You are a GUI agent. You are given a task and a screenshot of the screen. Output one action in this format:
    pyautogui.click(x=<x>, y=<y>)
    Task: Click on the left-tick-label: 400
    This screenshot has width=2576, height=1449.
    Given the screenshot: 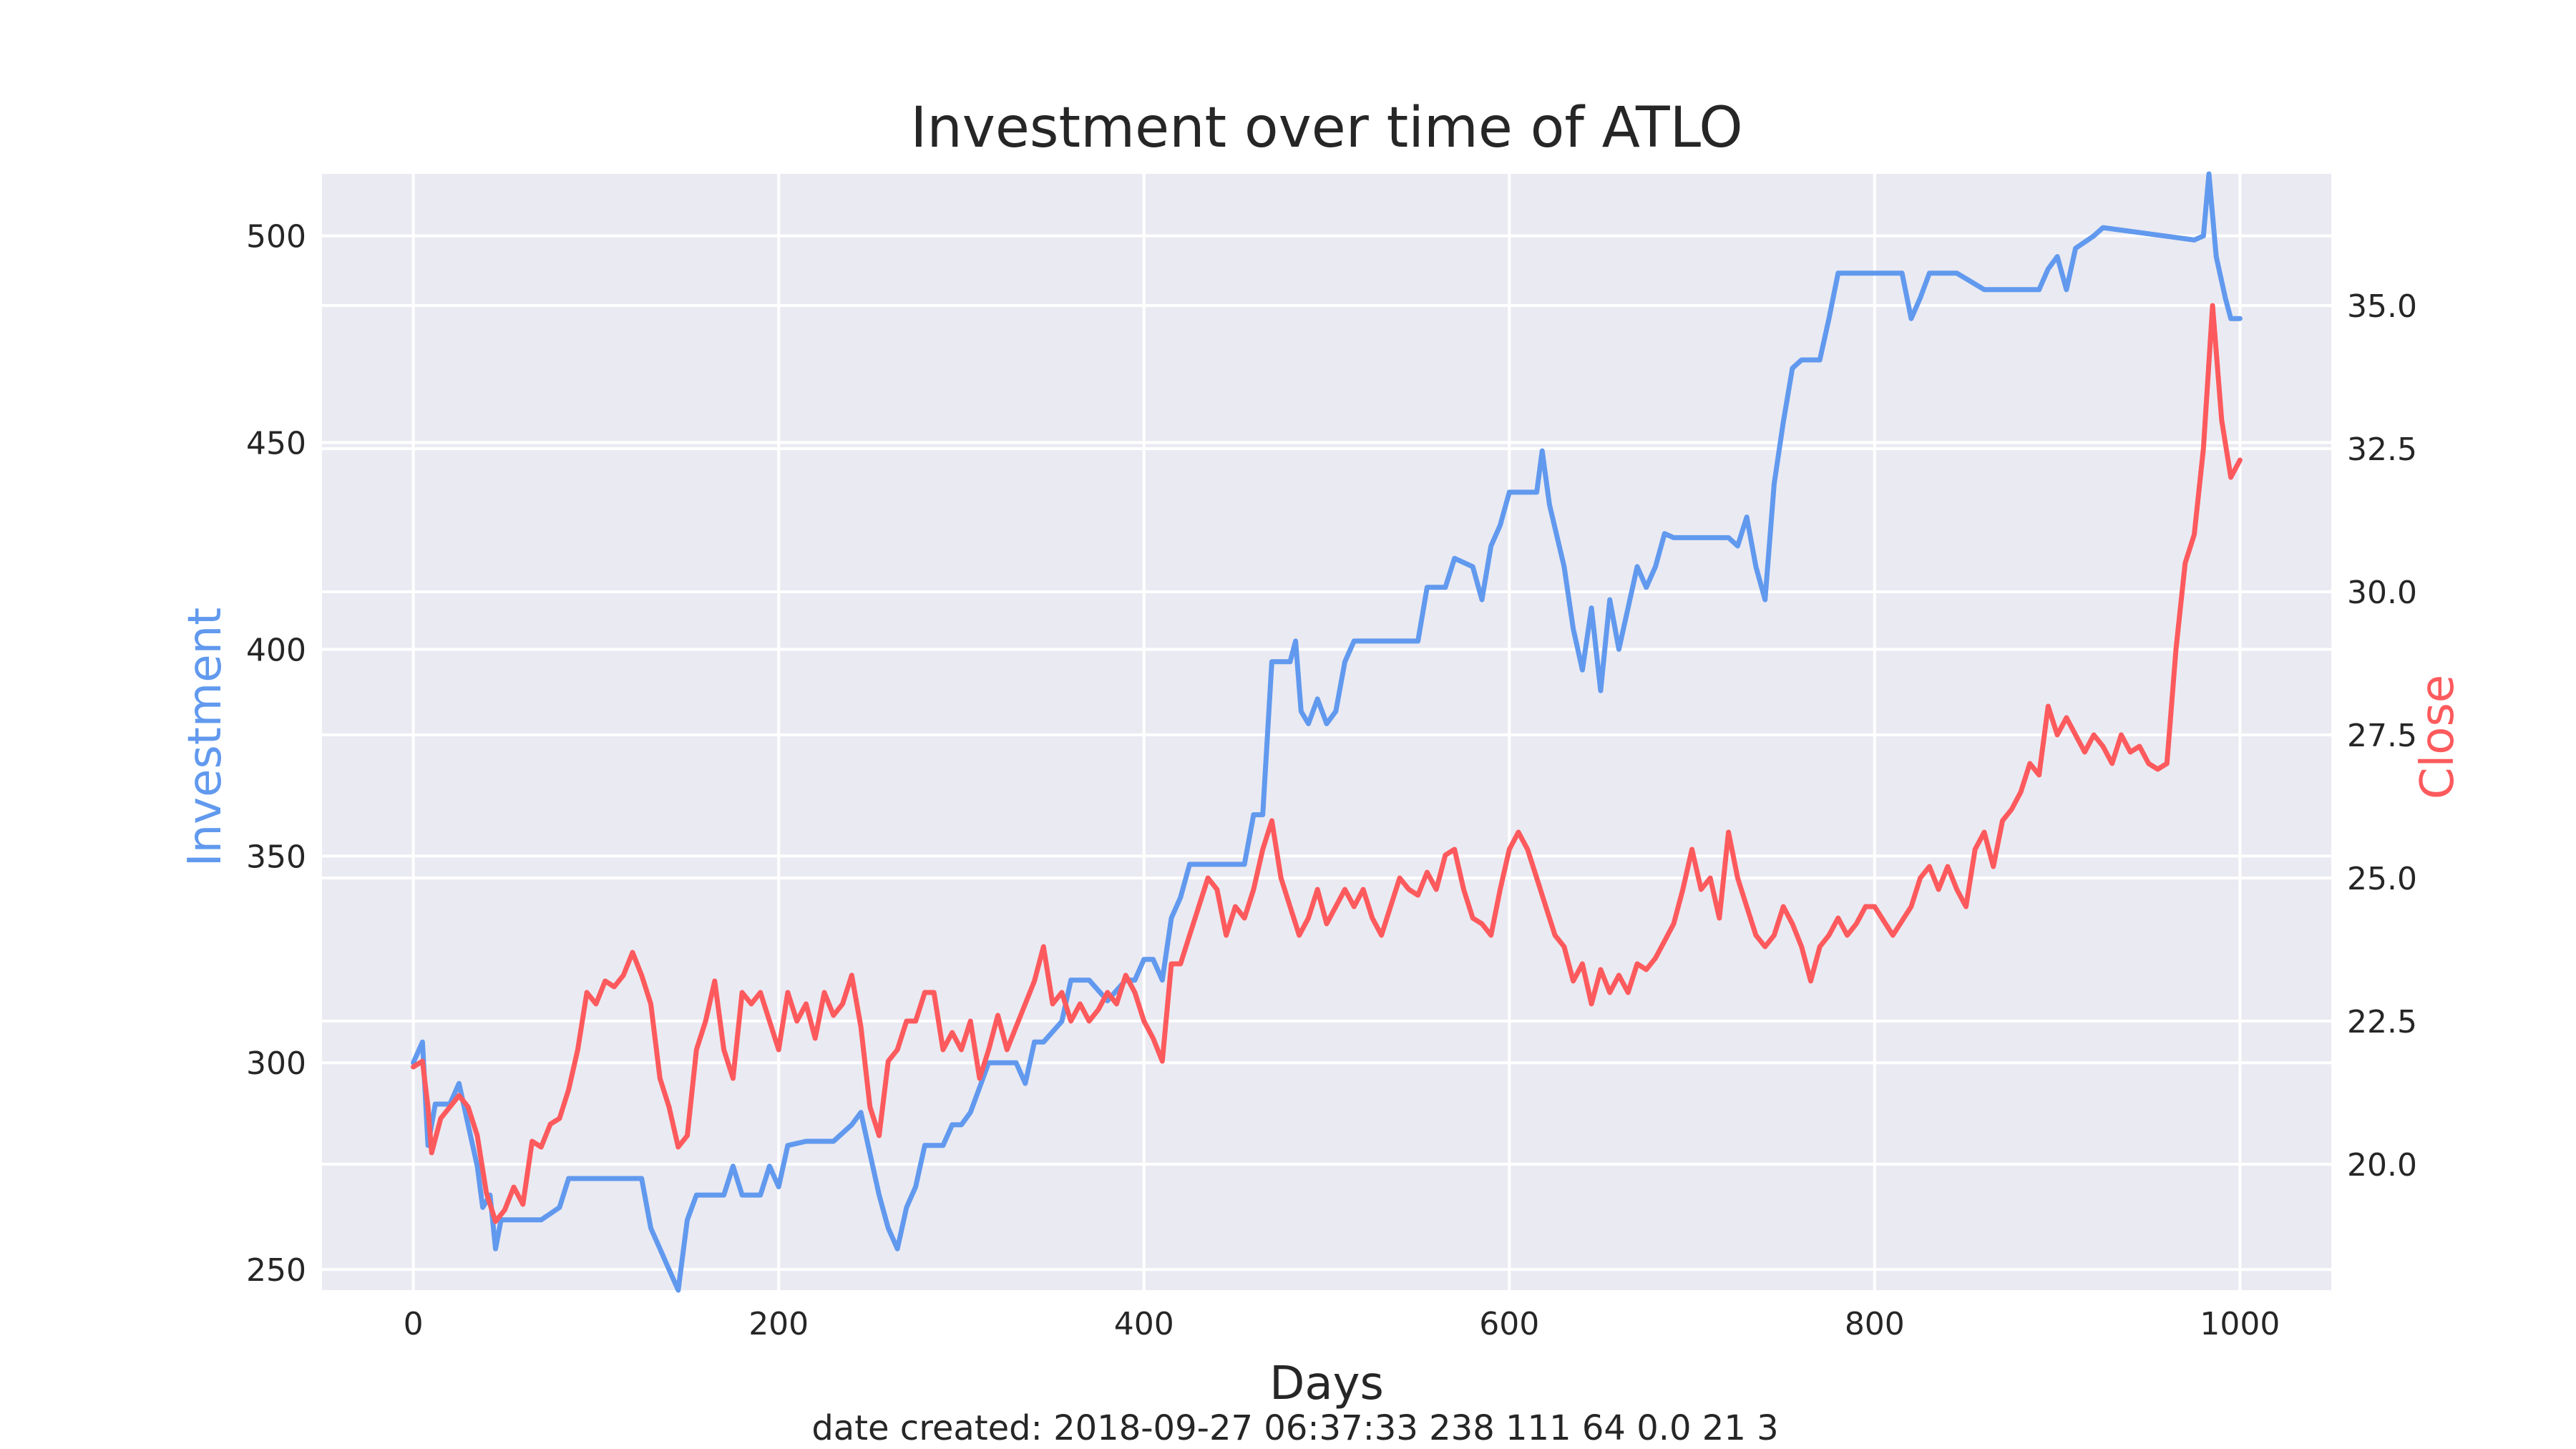 What is the action you would take?
    pyautogui.click(x=276, y=650)
    